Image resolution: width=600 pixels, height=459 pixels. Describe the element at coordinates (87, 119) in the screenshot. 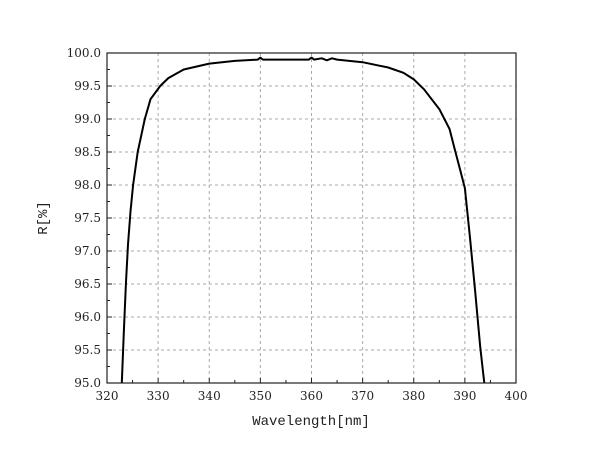

I see `y-tick-label: 99.0` at that location.